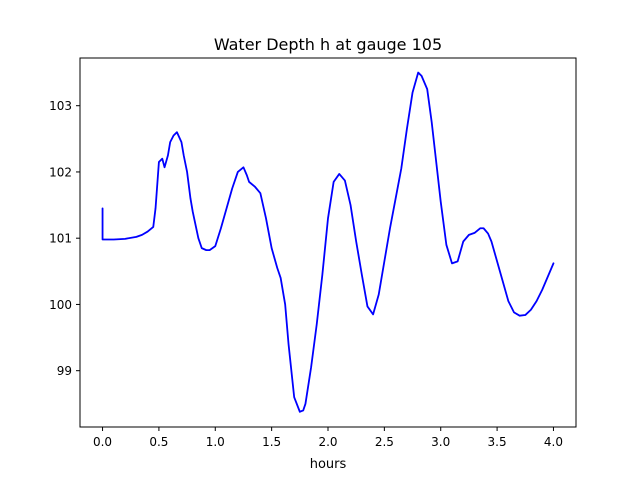  Describe the element at coordinates (328, 44) in the screenshot. I see `chart-title: Water Depth h at gauge 105` at that location.